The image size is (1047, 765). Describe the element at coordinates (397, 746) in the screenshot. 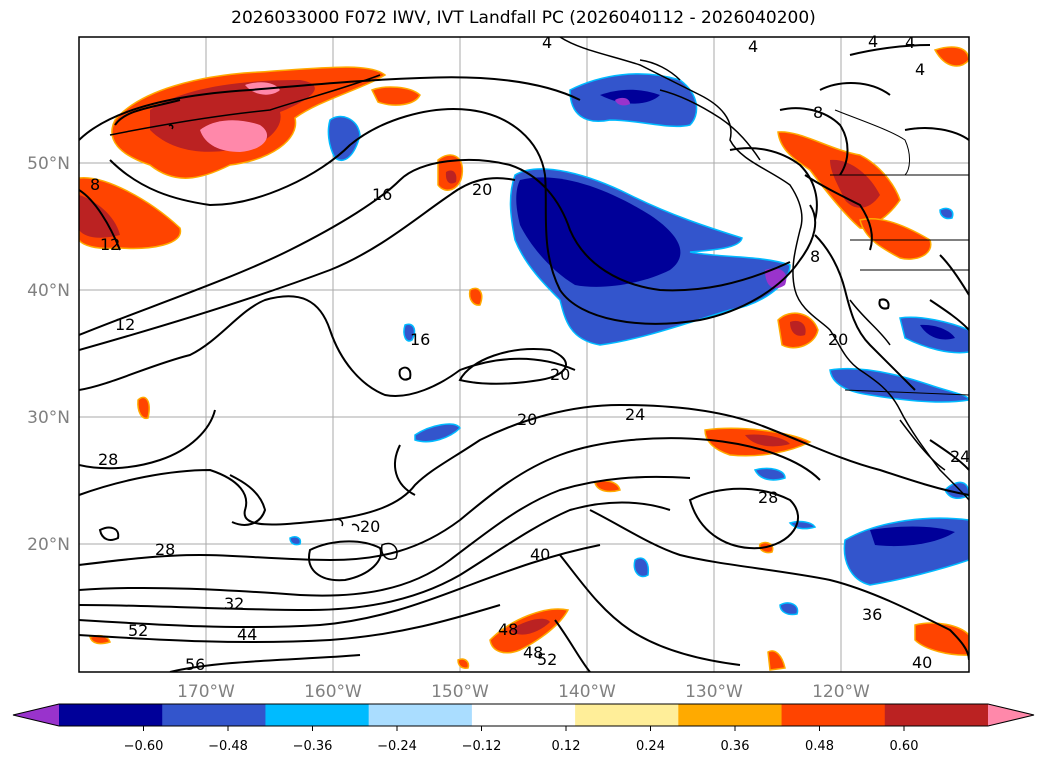

I see `colorbar-tick-label: −0.24` at that location.